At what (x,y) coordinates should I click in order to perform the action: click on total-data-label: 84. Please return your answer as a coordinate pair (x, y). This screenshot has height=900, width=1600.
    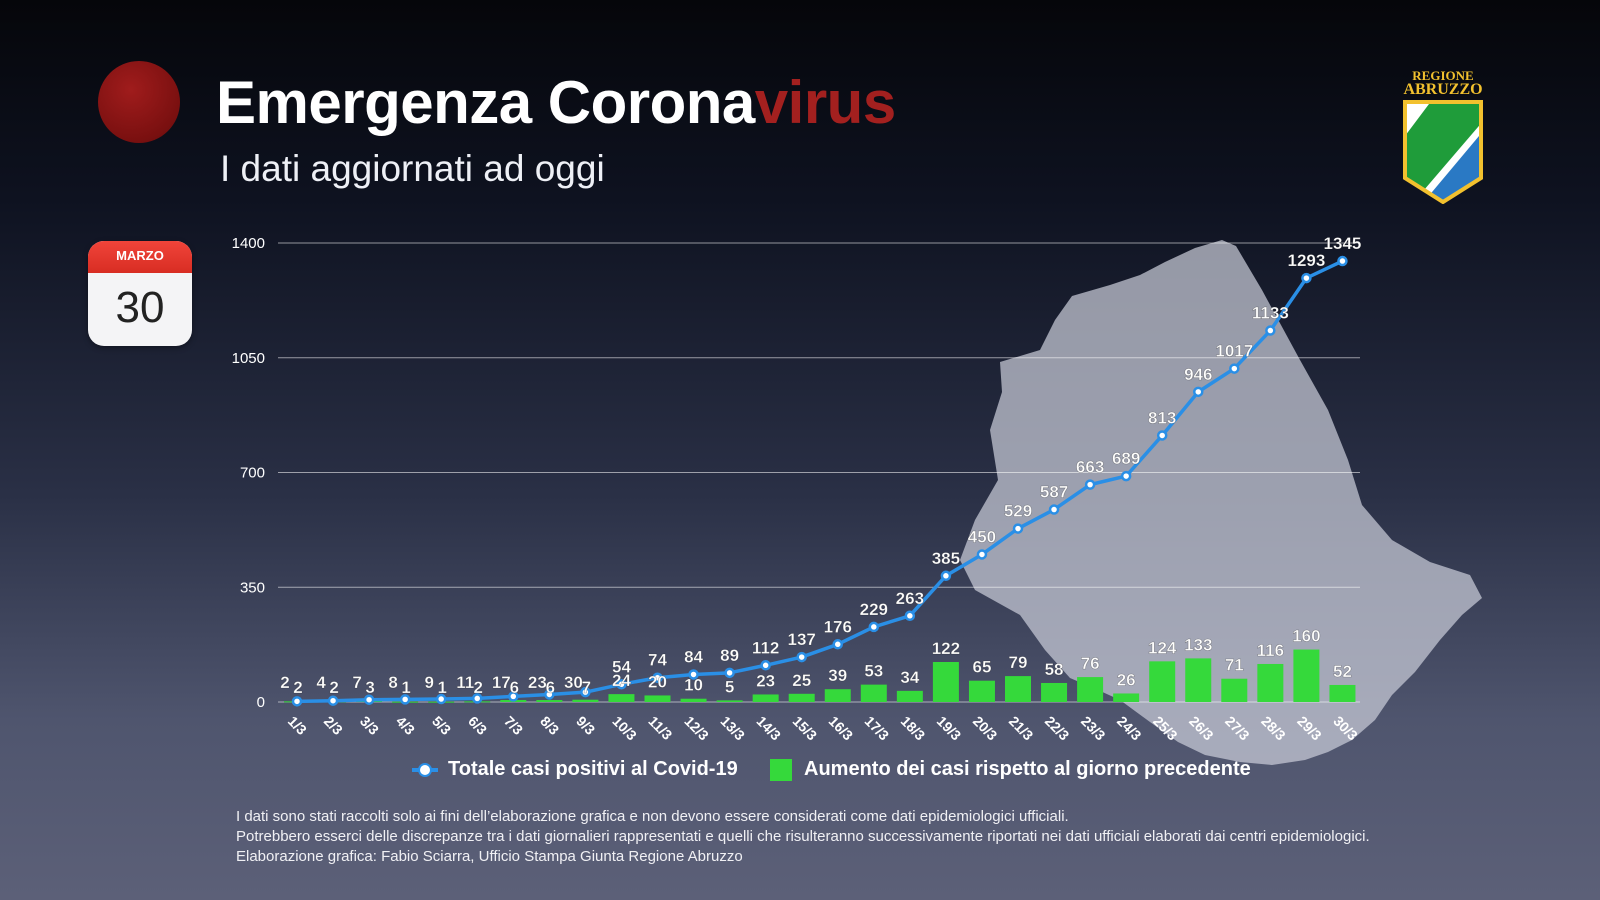
    Looking at the image, I should click on (693, 656).